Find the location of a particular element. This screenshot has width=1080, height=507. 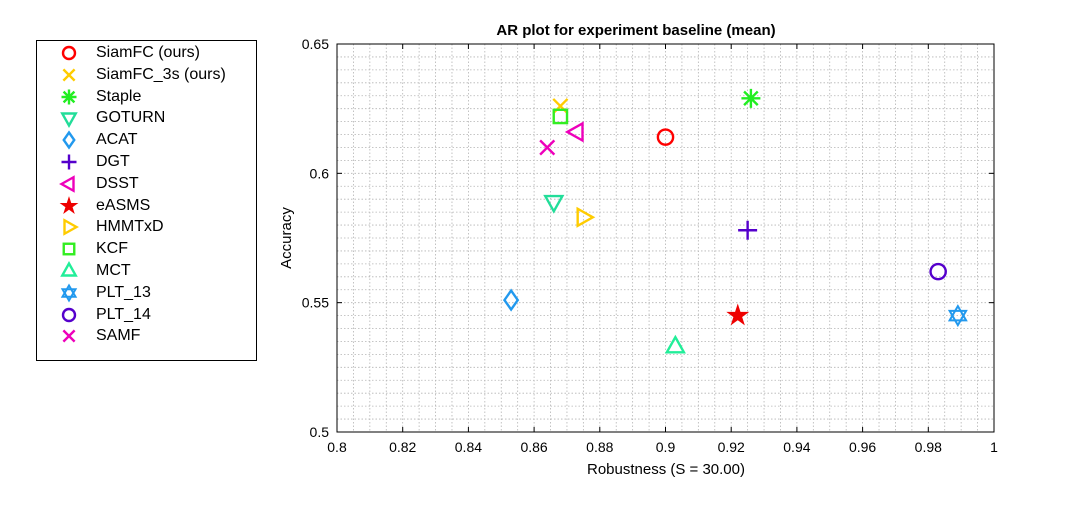

legend-label: DSST is located at coordinates (117, 183).